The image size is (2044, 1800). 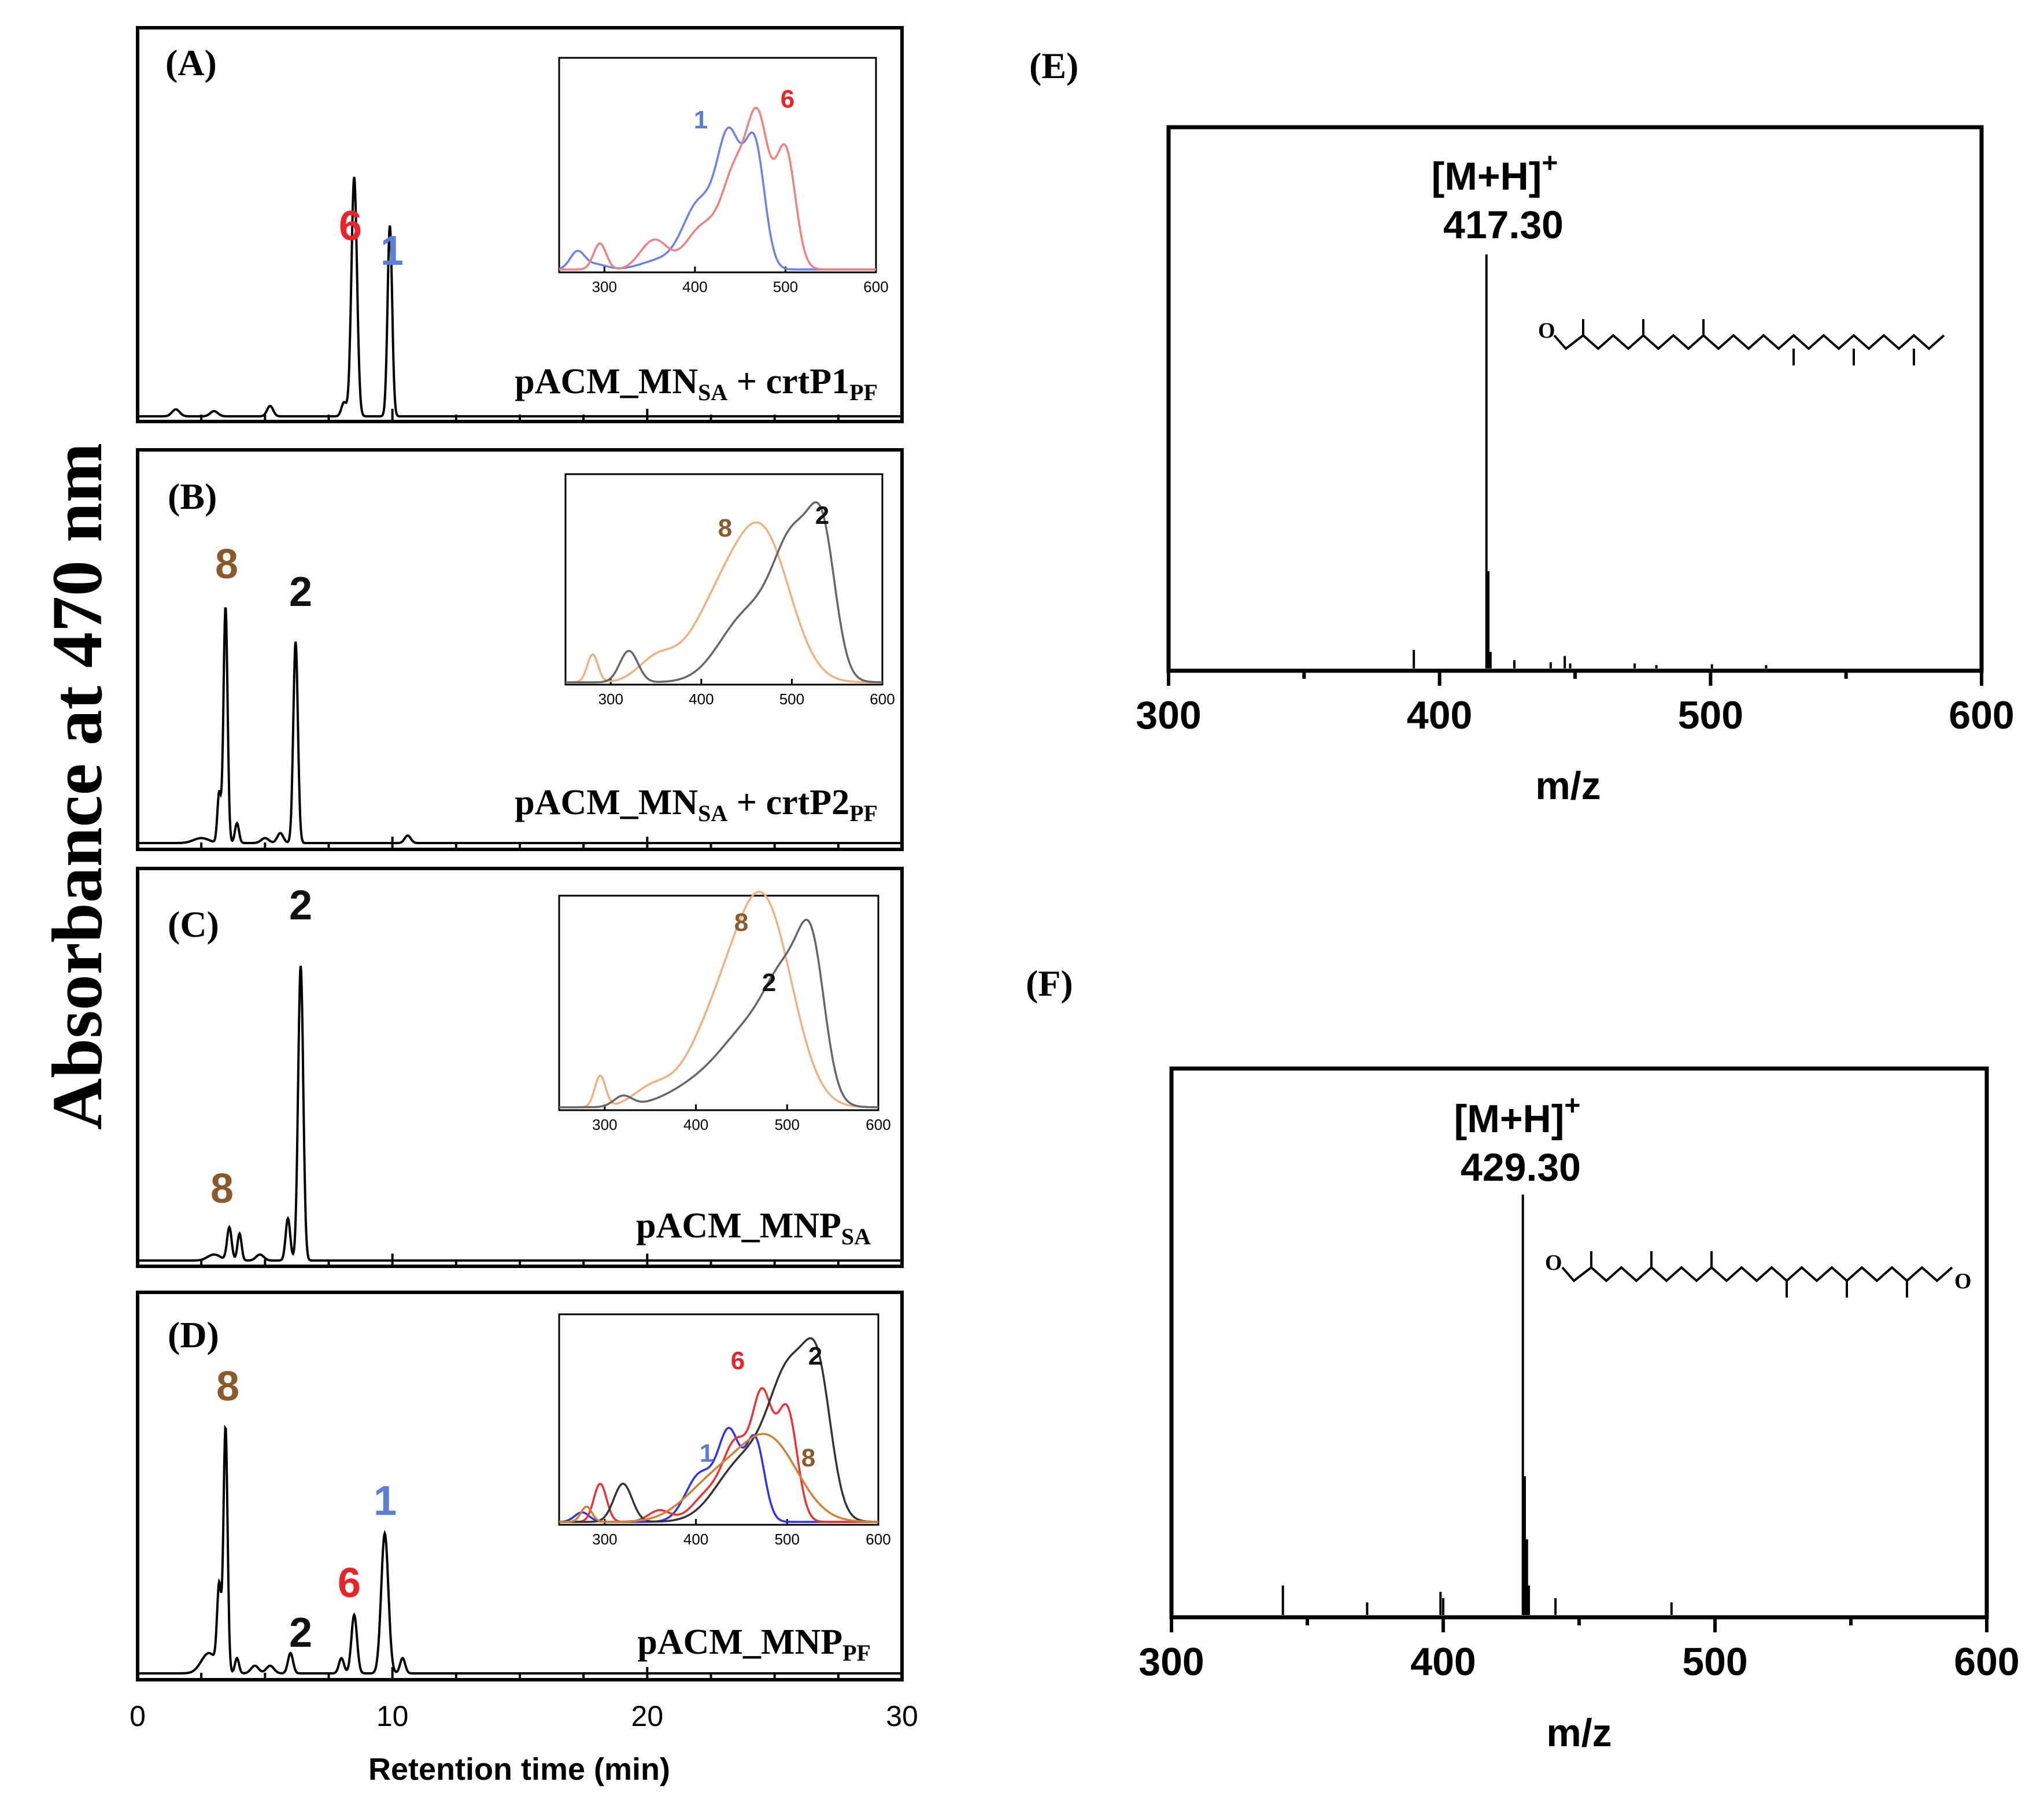 What do you see at coordinates (1503, 225) in the screenshot?
I see `panel-e-mz-value: 417.30` at bounding box center [1503, 225].